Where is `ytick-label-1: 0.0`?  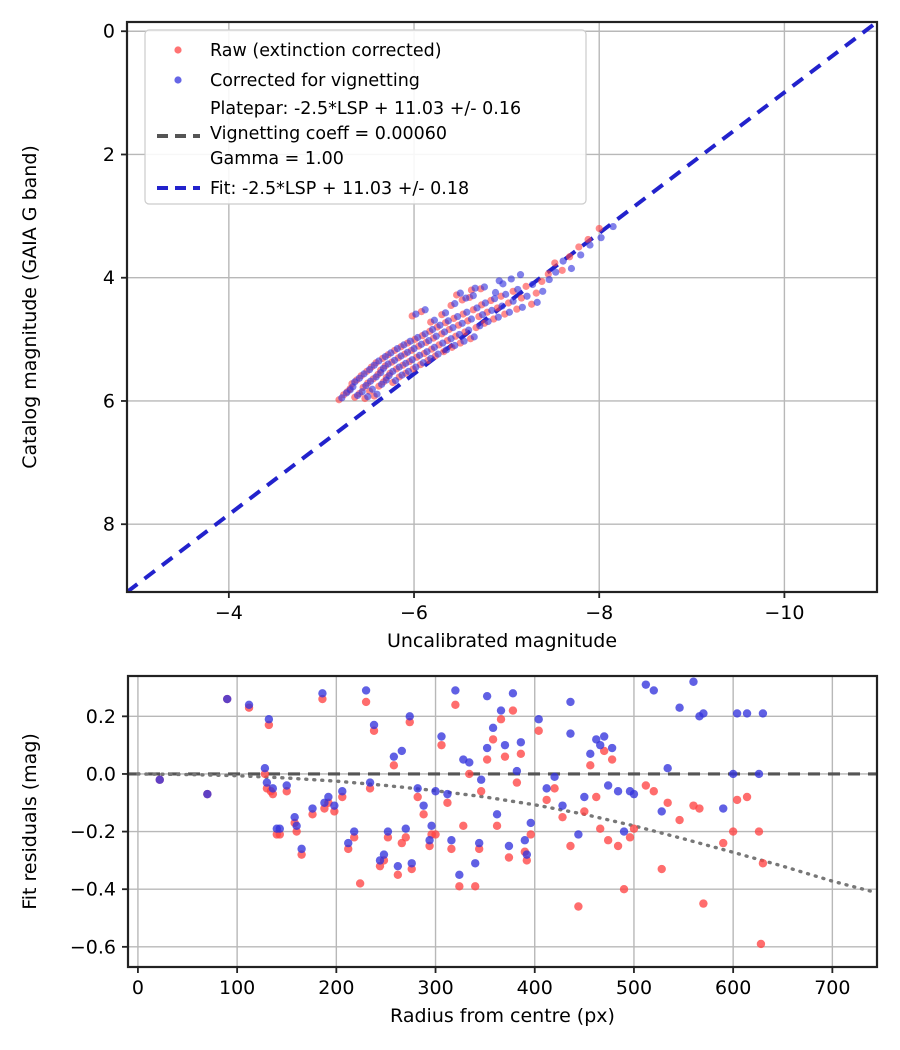 ytick-label-1: 0.0 is located at coordinates (101, 774).